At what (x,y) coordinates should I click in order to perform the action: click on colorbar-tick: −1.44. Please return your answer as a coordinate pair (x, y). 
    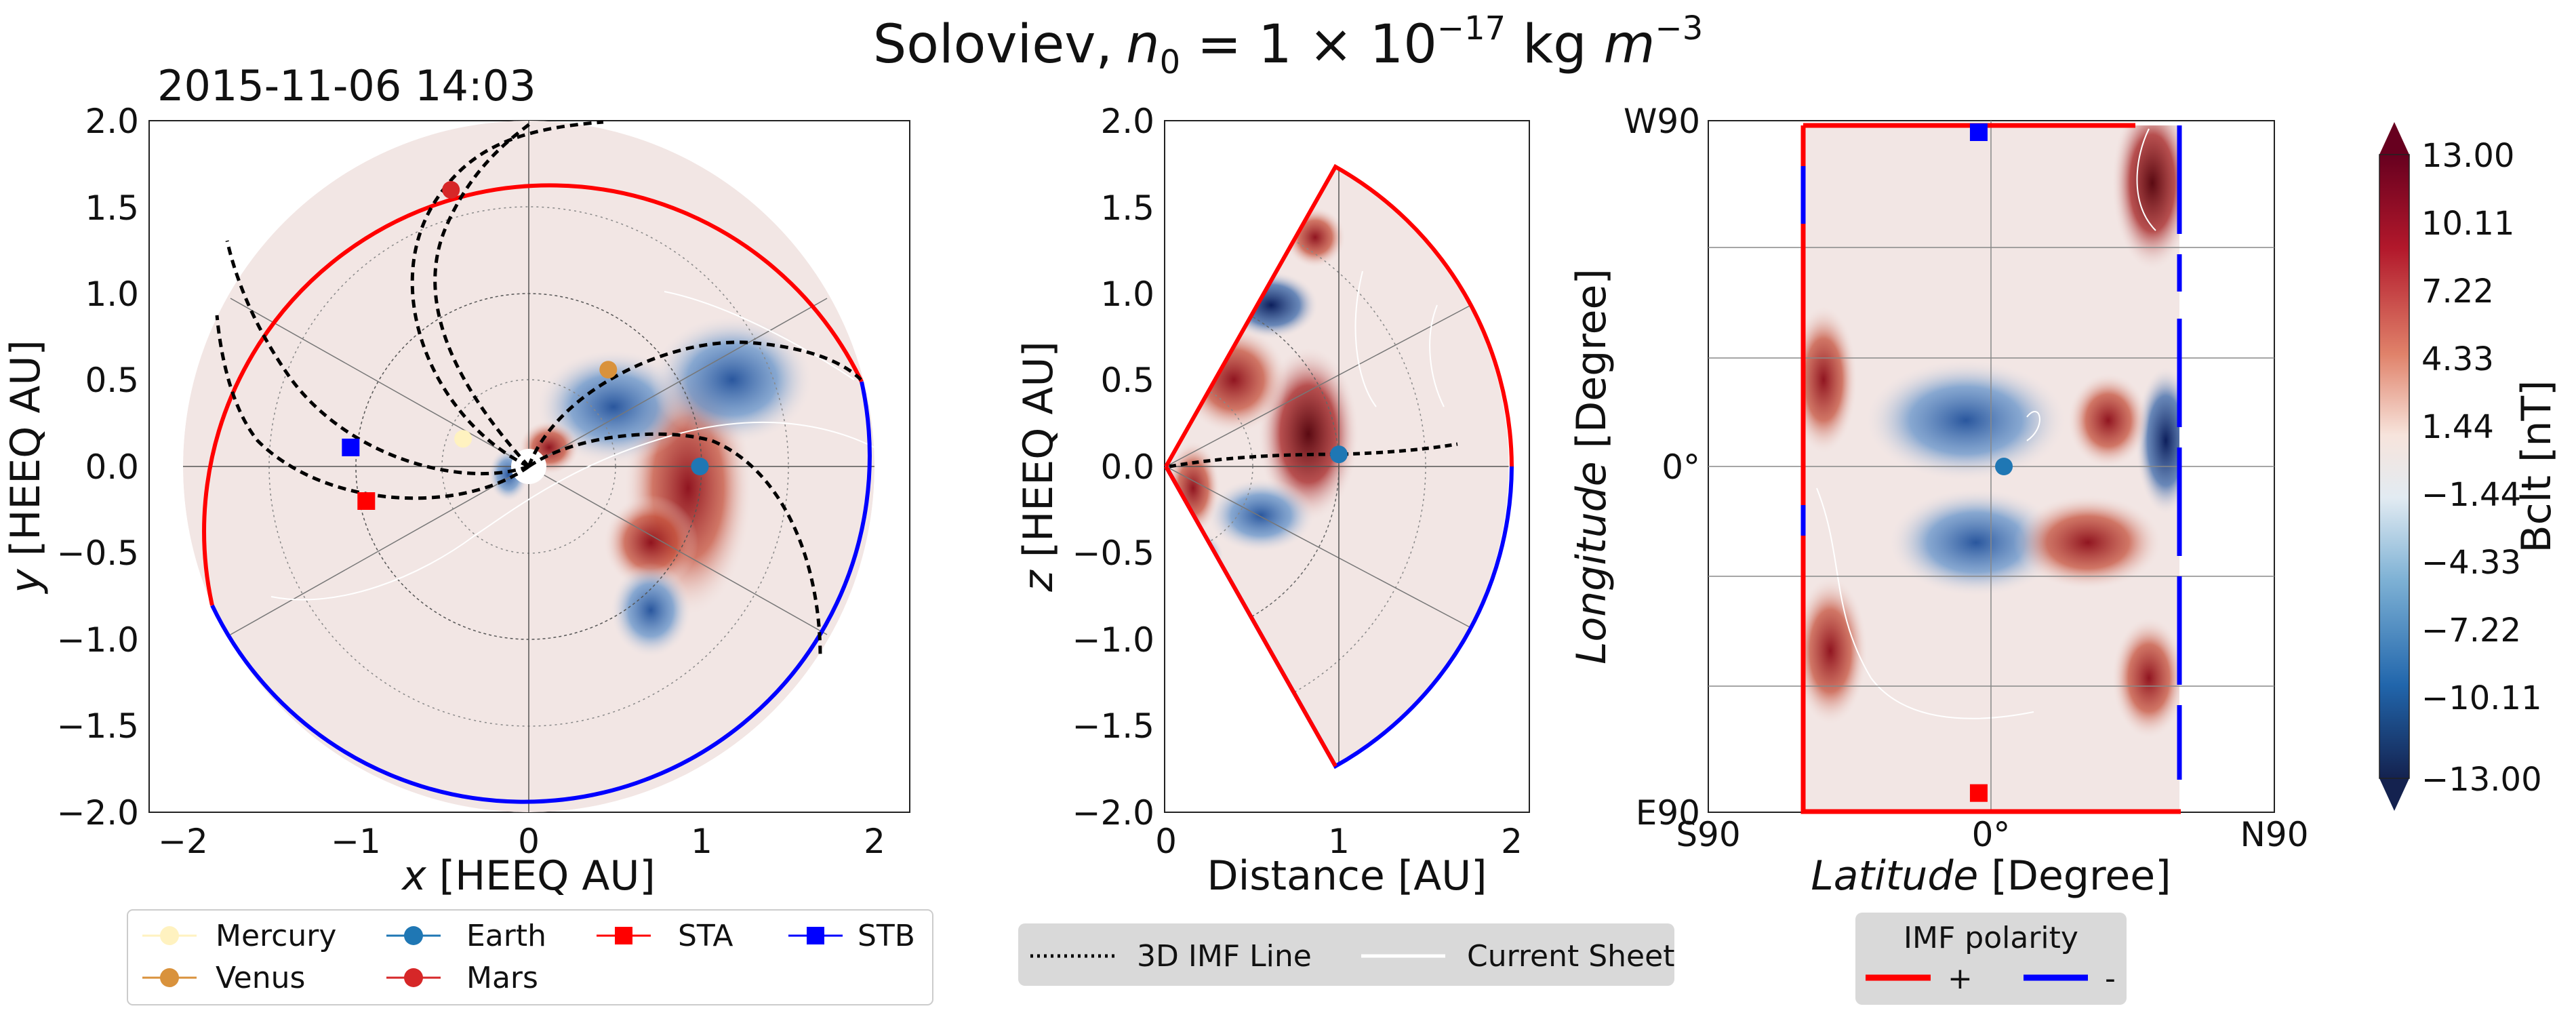
    Looking at the image, I should click on (2471, 495).